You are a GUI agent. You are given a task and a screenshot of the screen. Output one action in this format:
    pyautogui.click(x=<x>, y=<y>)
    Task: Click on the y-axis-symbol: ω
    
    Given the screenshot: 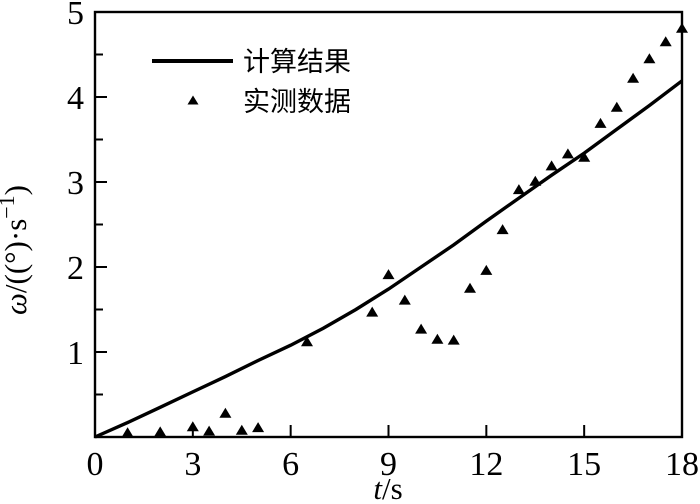 What is the action you would take?
    pyautogui.click(x=16, y=304)
    